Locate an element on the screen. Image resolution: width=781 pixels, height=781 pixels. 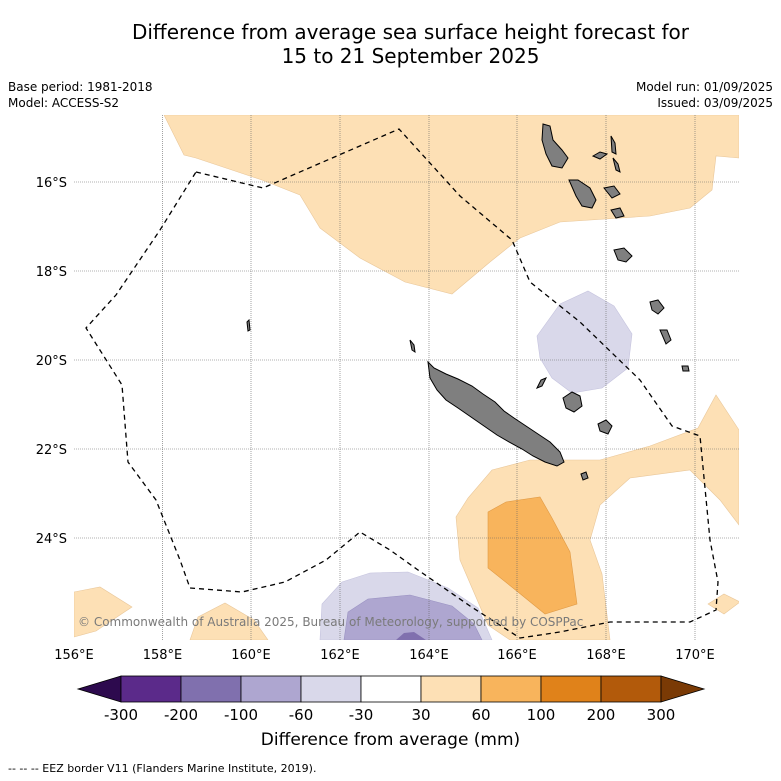
island-belep is located at coordinates (412, 346).